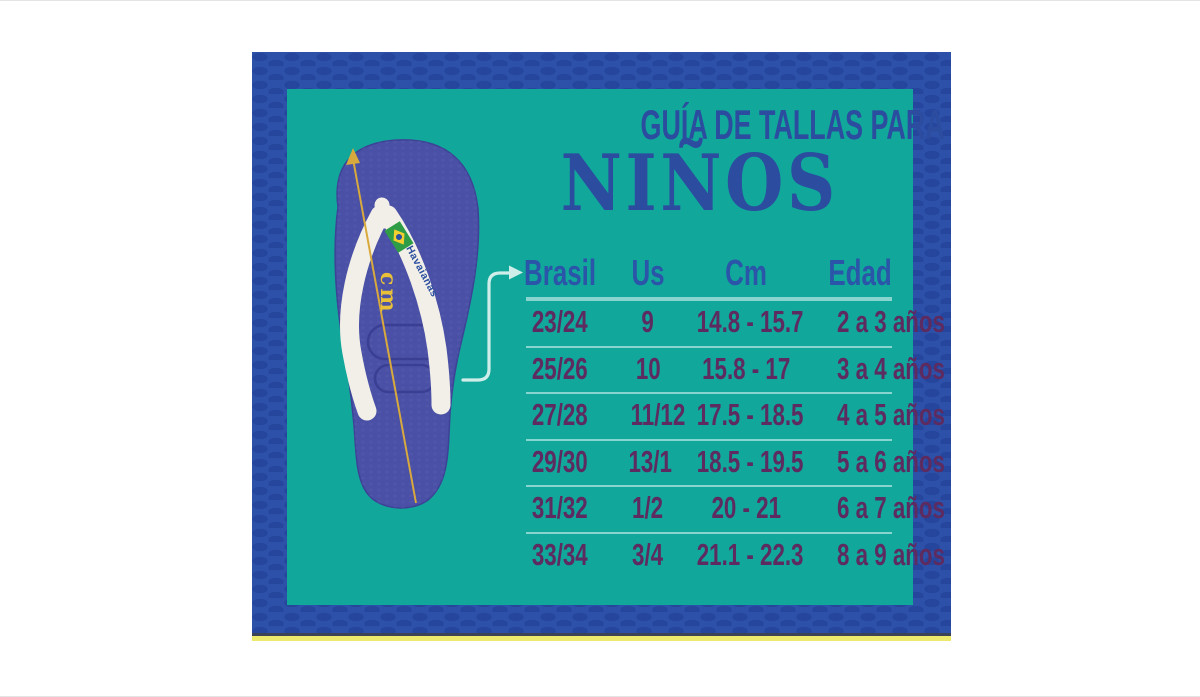 Image resolution: width=1200 pixels, height=697 pixels. I want to click on table-row: 29/30 13/1 18.5 - 19.5 5 a 6 años, so click(722, 462).